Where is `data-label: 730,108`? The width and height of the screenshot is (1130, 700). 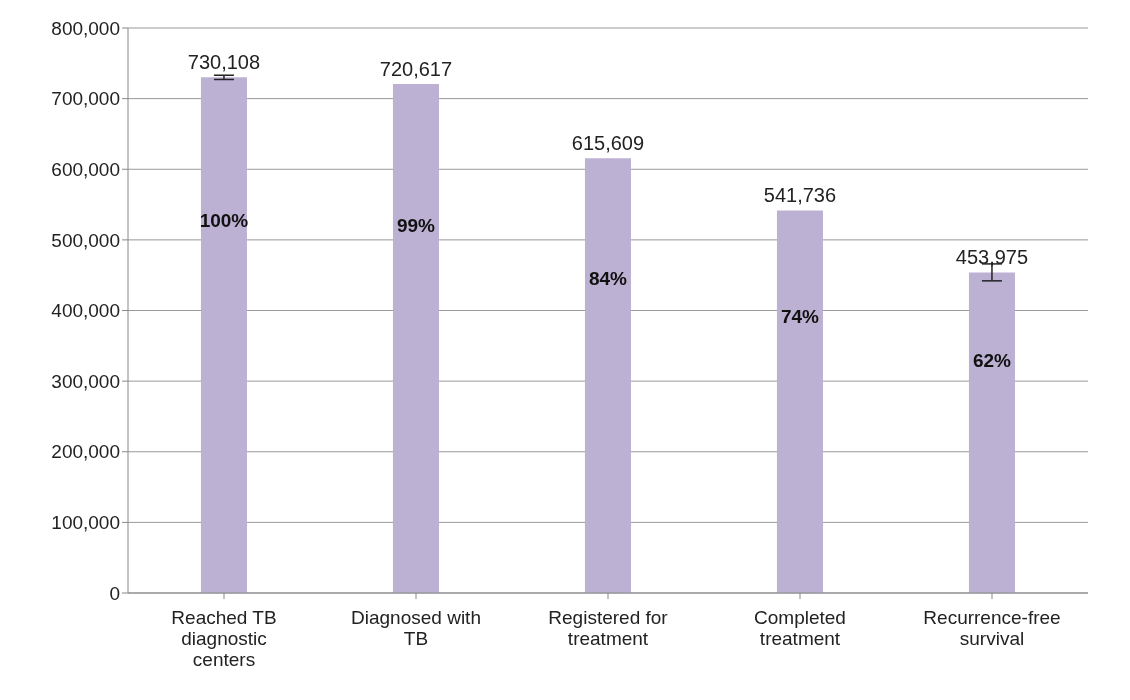
data-label: 730,108 is located at coordinates (224, 62).